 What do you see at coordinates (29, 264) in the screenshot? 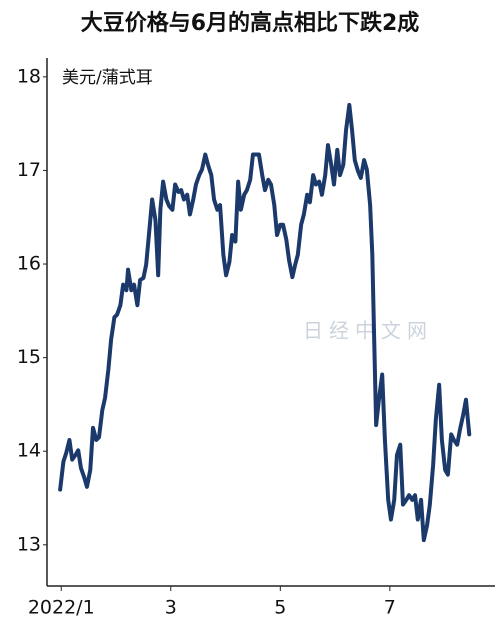
I see `y-tick-label: 16` at bounding box center [29, 264].